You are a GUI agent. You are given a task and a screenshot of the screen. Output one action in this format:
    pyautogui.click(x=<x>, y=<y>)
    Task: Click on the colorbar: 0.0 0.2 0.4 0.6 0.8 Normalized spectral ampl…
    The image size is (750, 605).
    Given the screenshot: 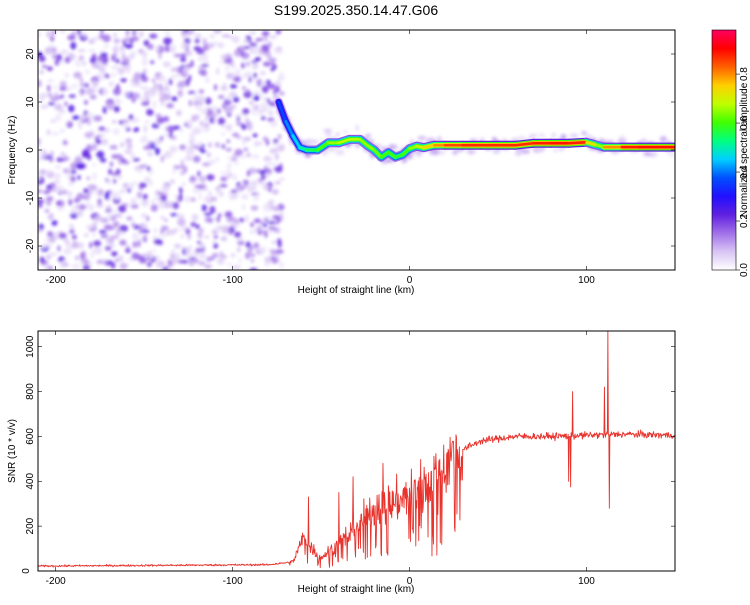 What is the action you would take?
    pyautogui.click(x=730, y=153)
    